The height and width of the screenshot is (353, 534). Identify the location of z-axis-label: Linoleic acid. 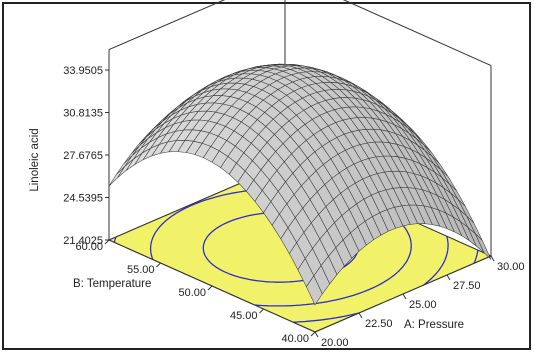
(35, 159).